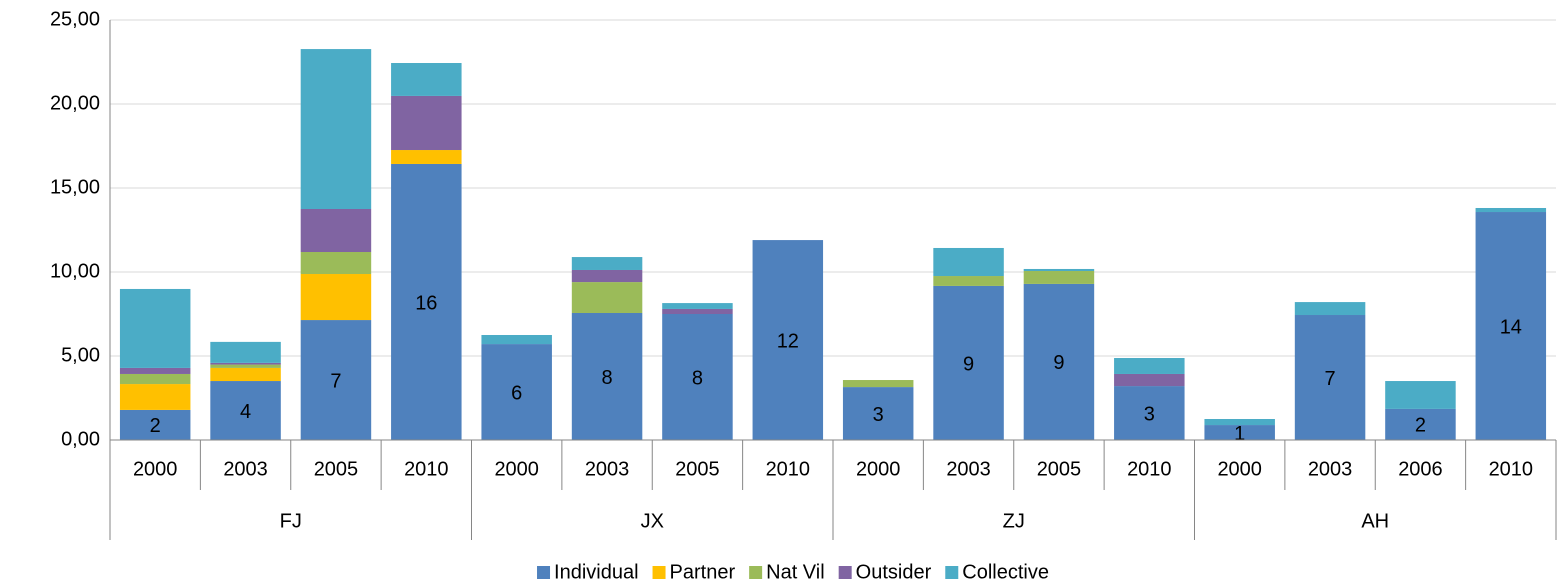 The image size is (1557, 585). I want to click on data-label: 1, so click(1239, 434).